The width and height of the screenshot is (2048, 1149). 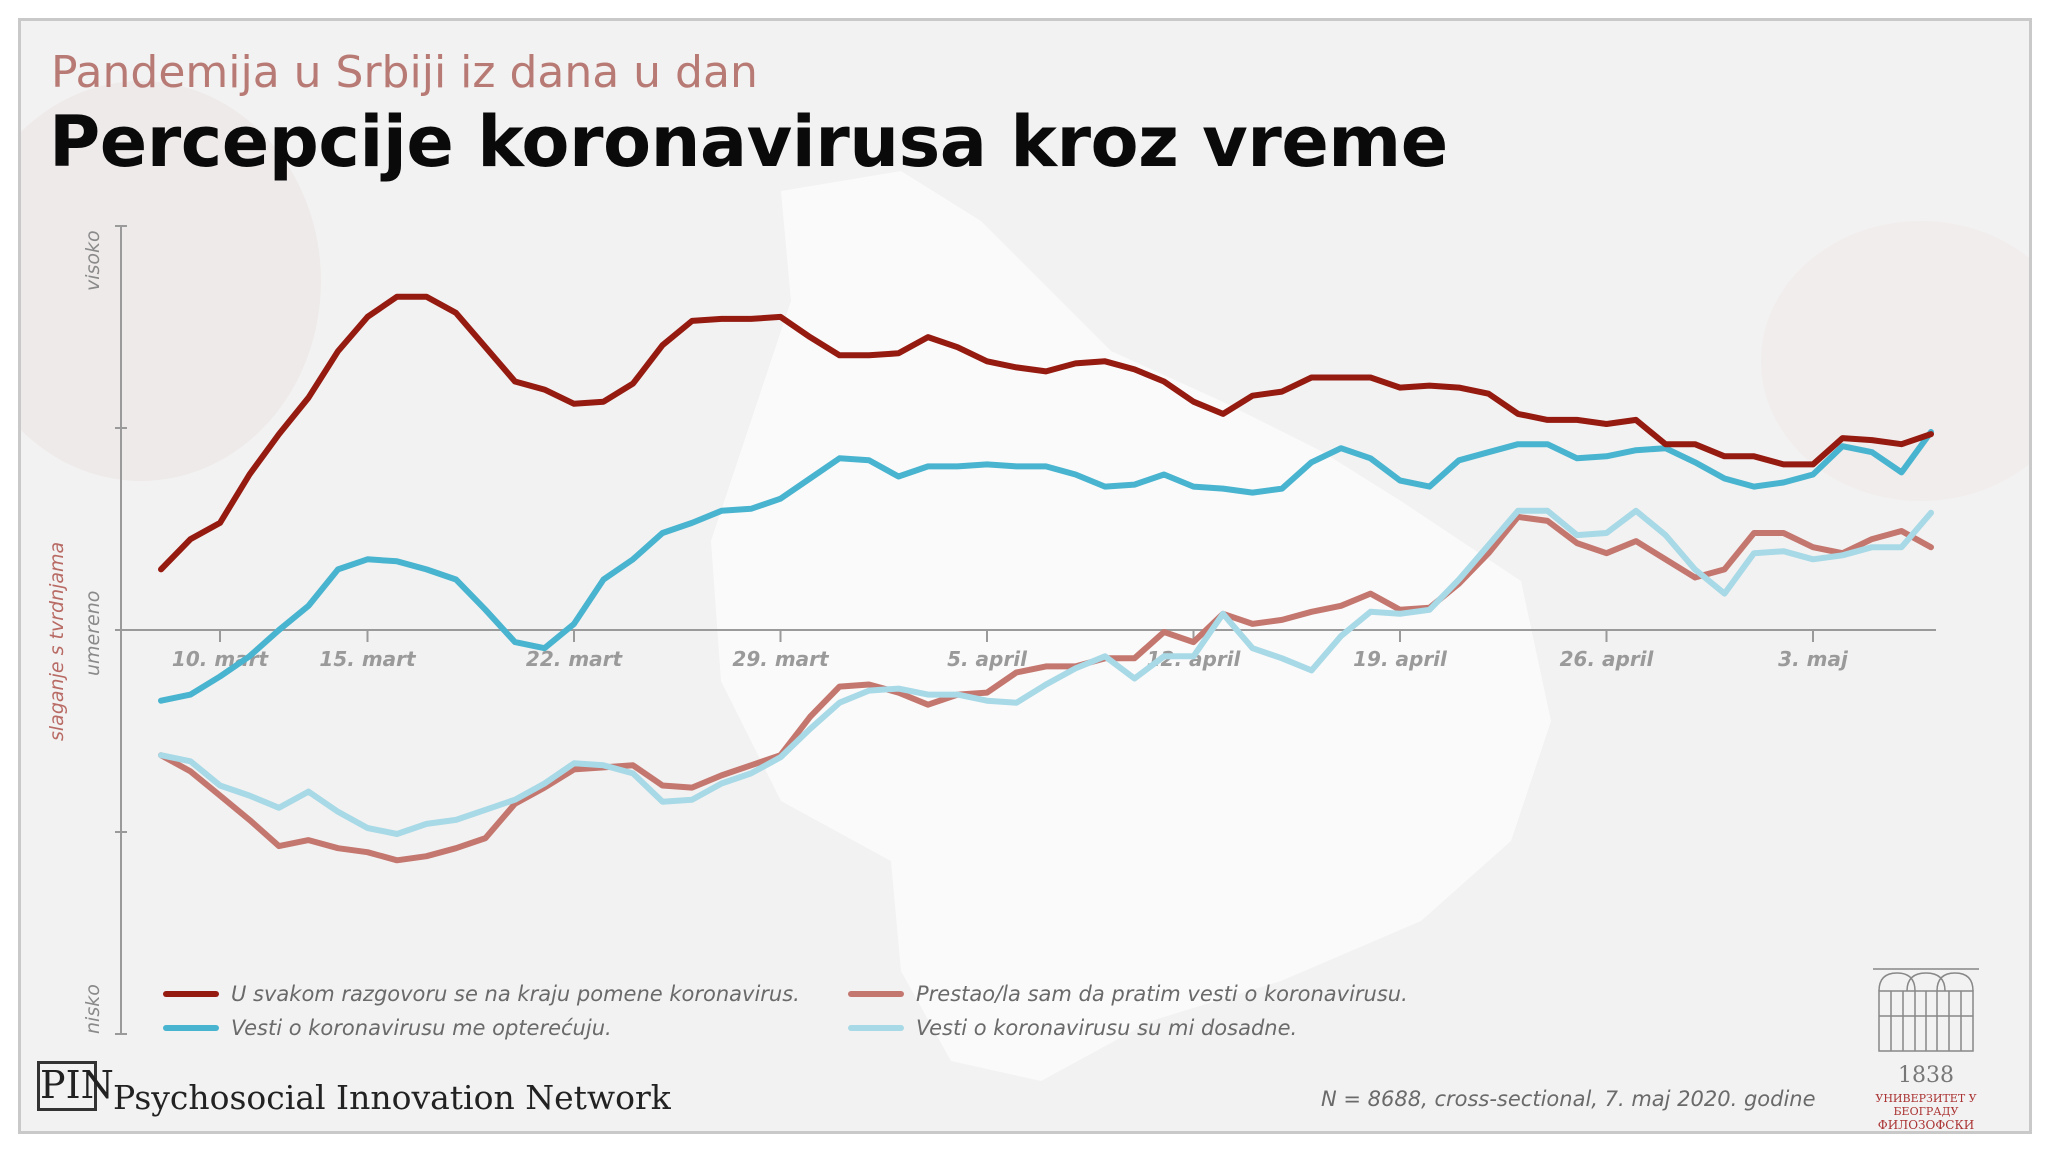 I want to click on university-name: УНИВЕРЗИТЕТ У БЕОГРАДУ, so click(x=1926, y=1105).